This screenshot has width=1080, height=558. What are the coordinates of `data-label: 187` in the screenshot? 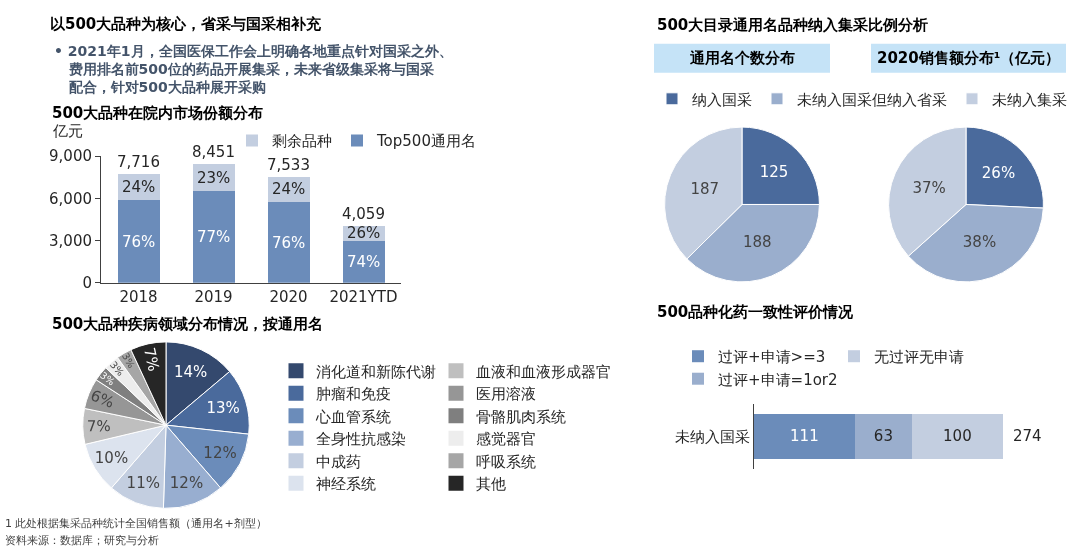 It's located at (705, 188).